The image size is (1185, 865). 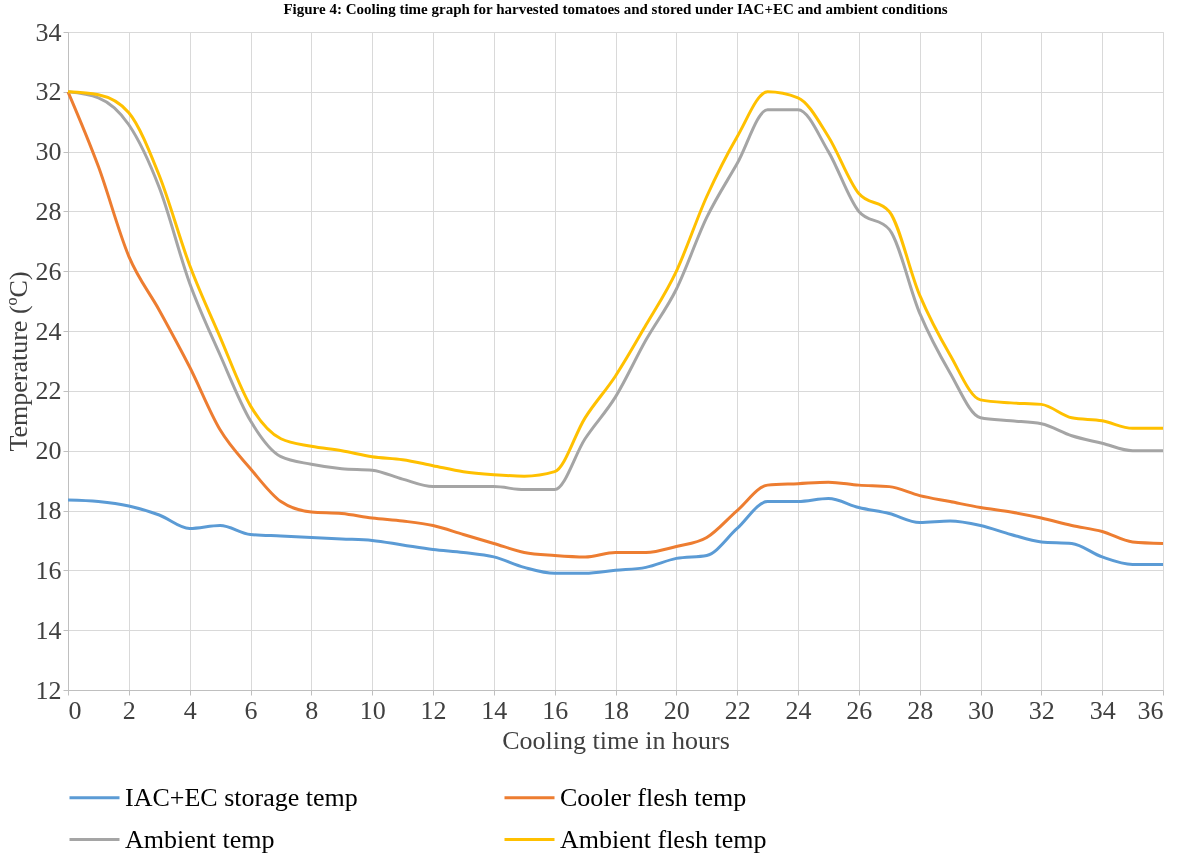 I want to click on x-tick-label: 36, so click(x=1150, y=710).